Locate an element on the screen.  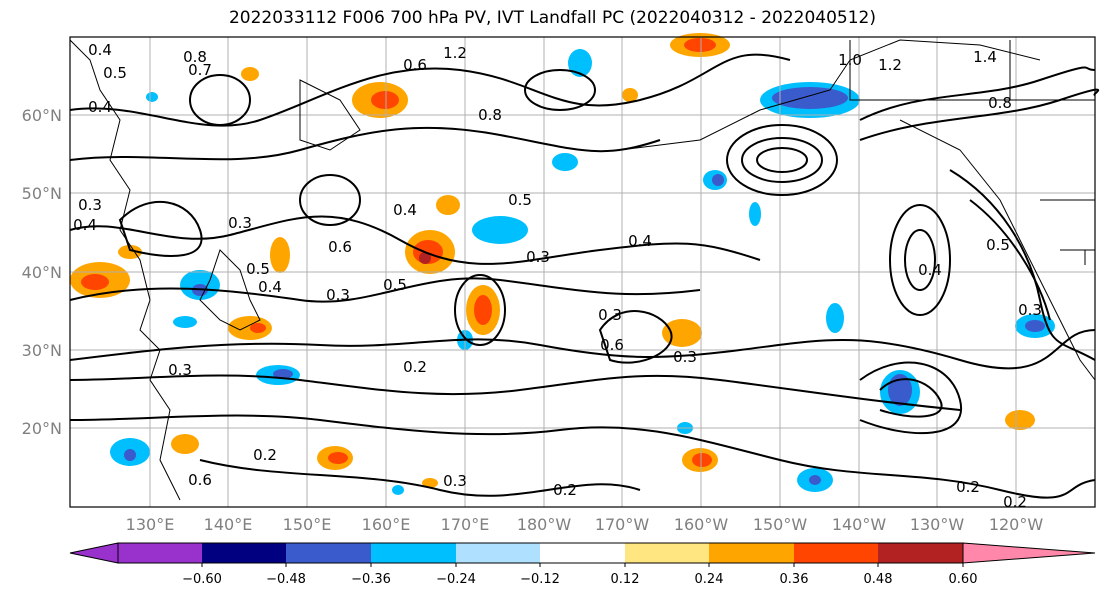
lat-label: 20°N is located at coordinates (42, 428).